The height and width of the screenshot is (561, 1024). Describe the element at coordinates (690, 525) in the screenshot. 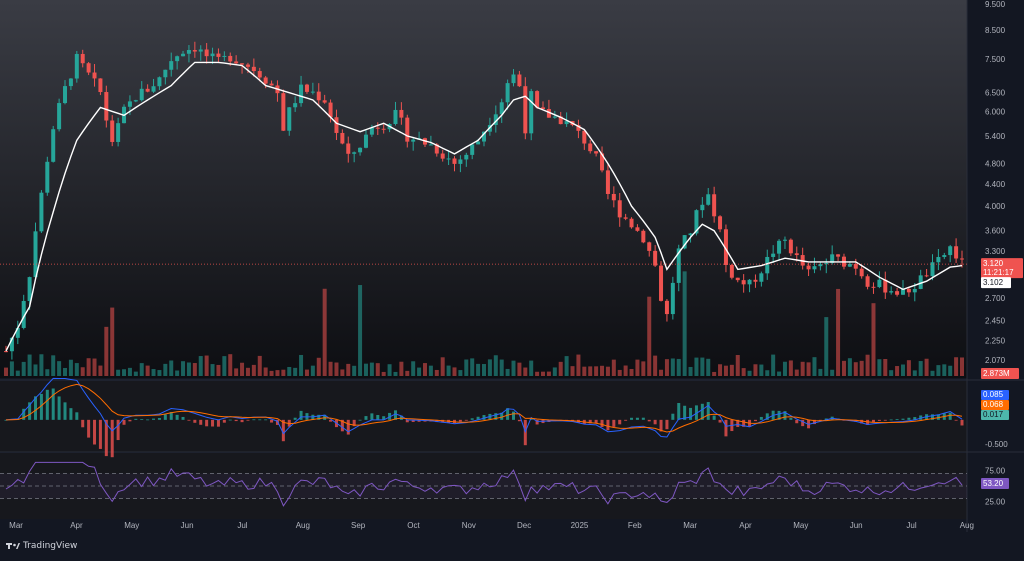

I see `time-axis-label: Mar` at that location.